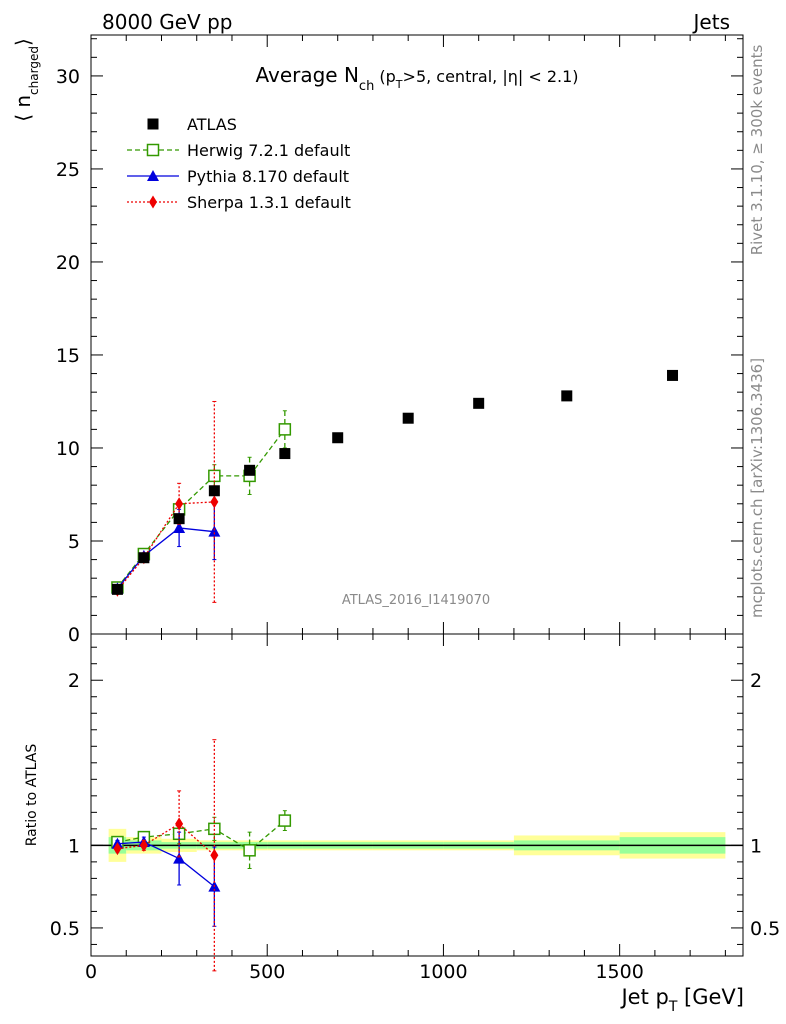 The image size is (786, 1024). What do you see at coordinates (74, 681) in the screenshot?
I see `ratio-y-tick-label: 2` at bounding box center [74, 681].